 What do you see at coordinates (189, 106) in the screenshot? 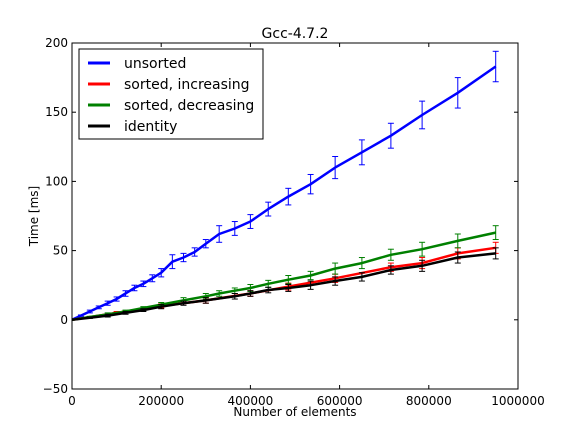
I see `legend-label-2: sorted, decreasing` at bounding box center [189, 106].